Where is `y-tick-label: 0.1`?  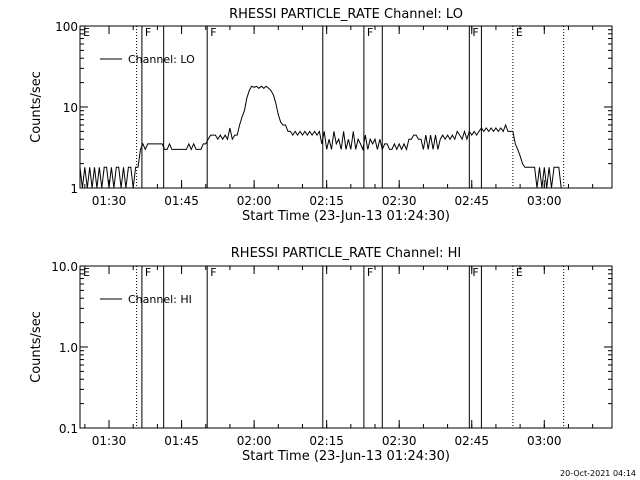 y-tick-label: 0.1 is located at coordinates (68, 429).